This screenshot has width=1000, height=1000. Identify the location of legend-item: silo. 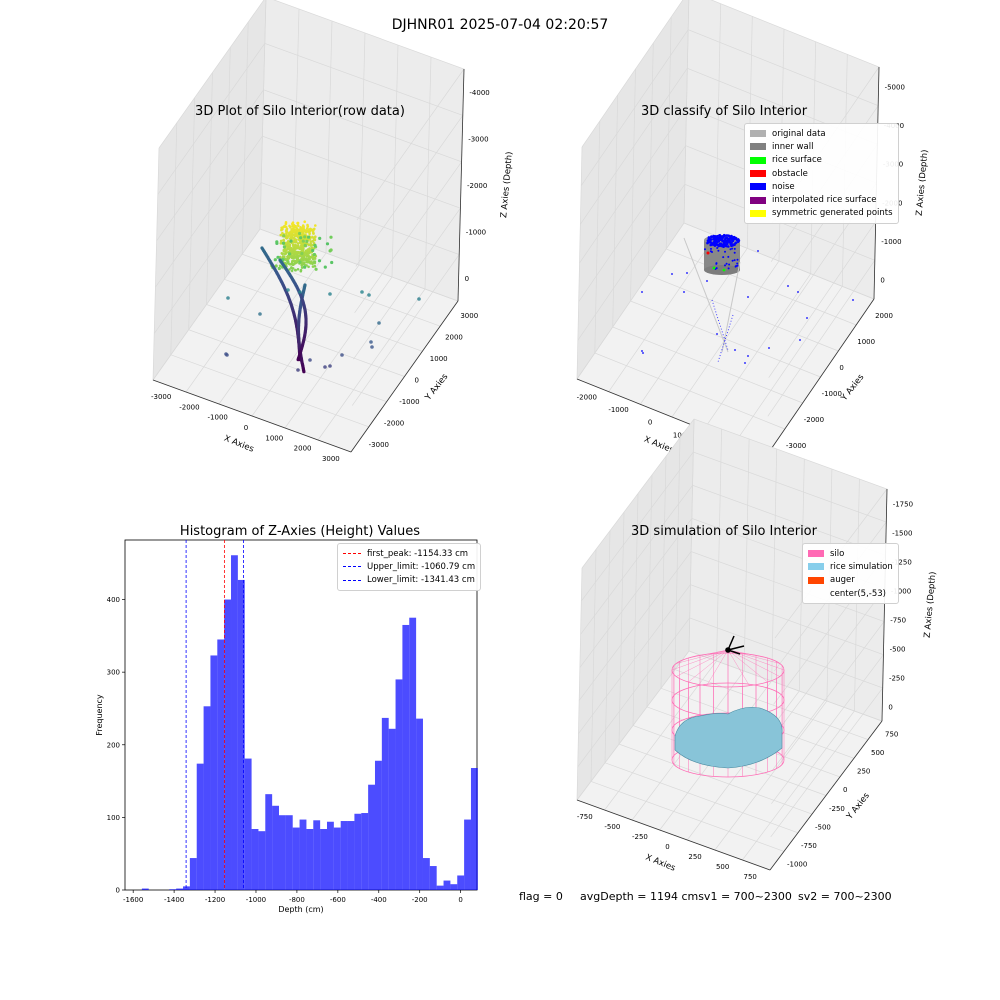
(850, 553).